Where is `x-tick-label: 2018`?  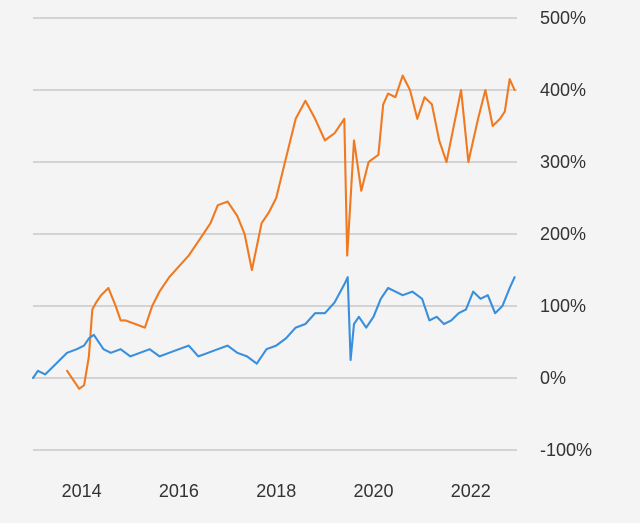 x-tick-label: 2018 is located at coordinates (276, 491).